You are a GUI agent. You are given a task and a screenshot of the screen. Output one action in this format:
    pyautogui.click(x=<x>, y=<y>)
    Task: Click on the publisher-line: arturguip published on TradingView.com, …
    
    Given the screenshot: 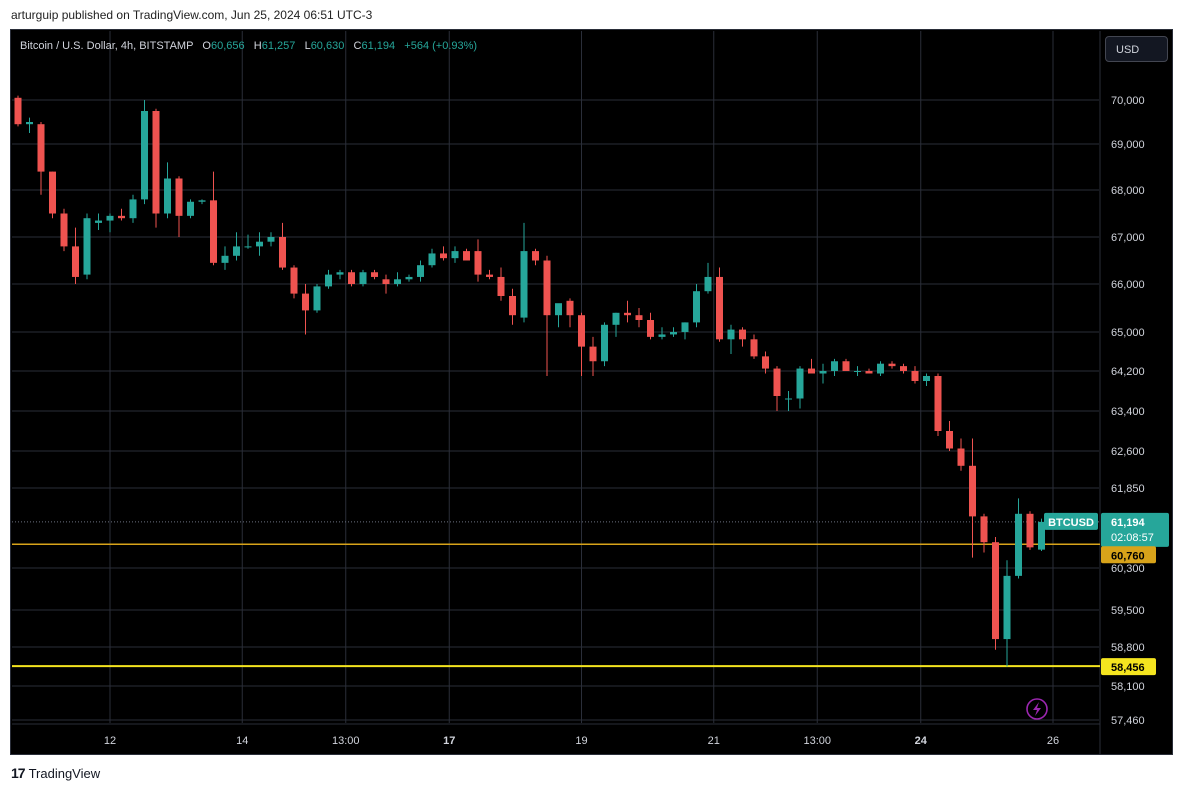 What is the action you would take?
    pyautogui.click(x=192, y=15)
    